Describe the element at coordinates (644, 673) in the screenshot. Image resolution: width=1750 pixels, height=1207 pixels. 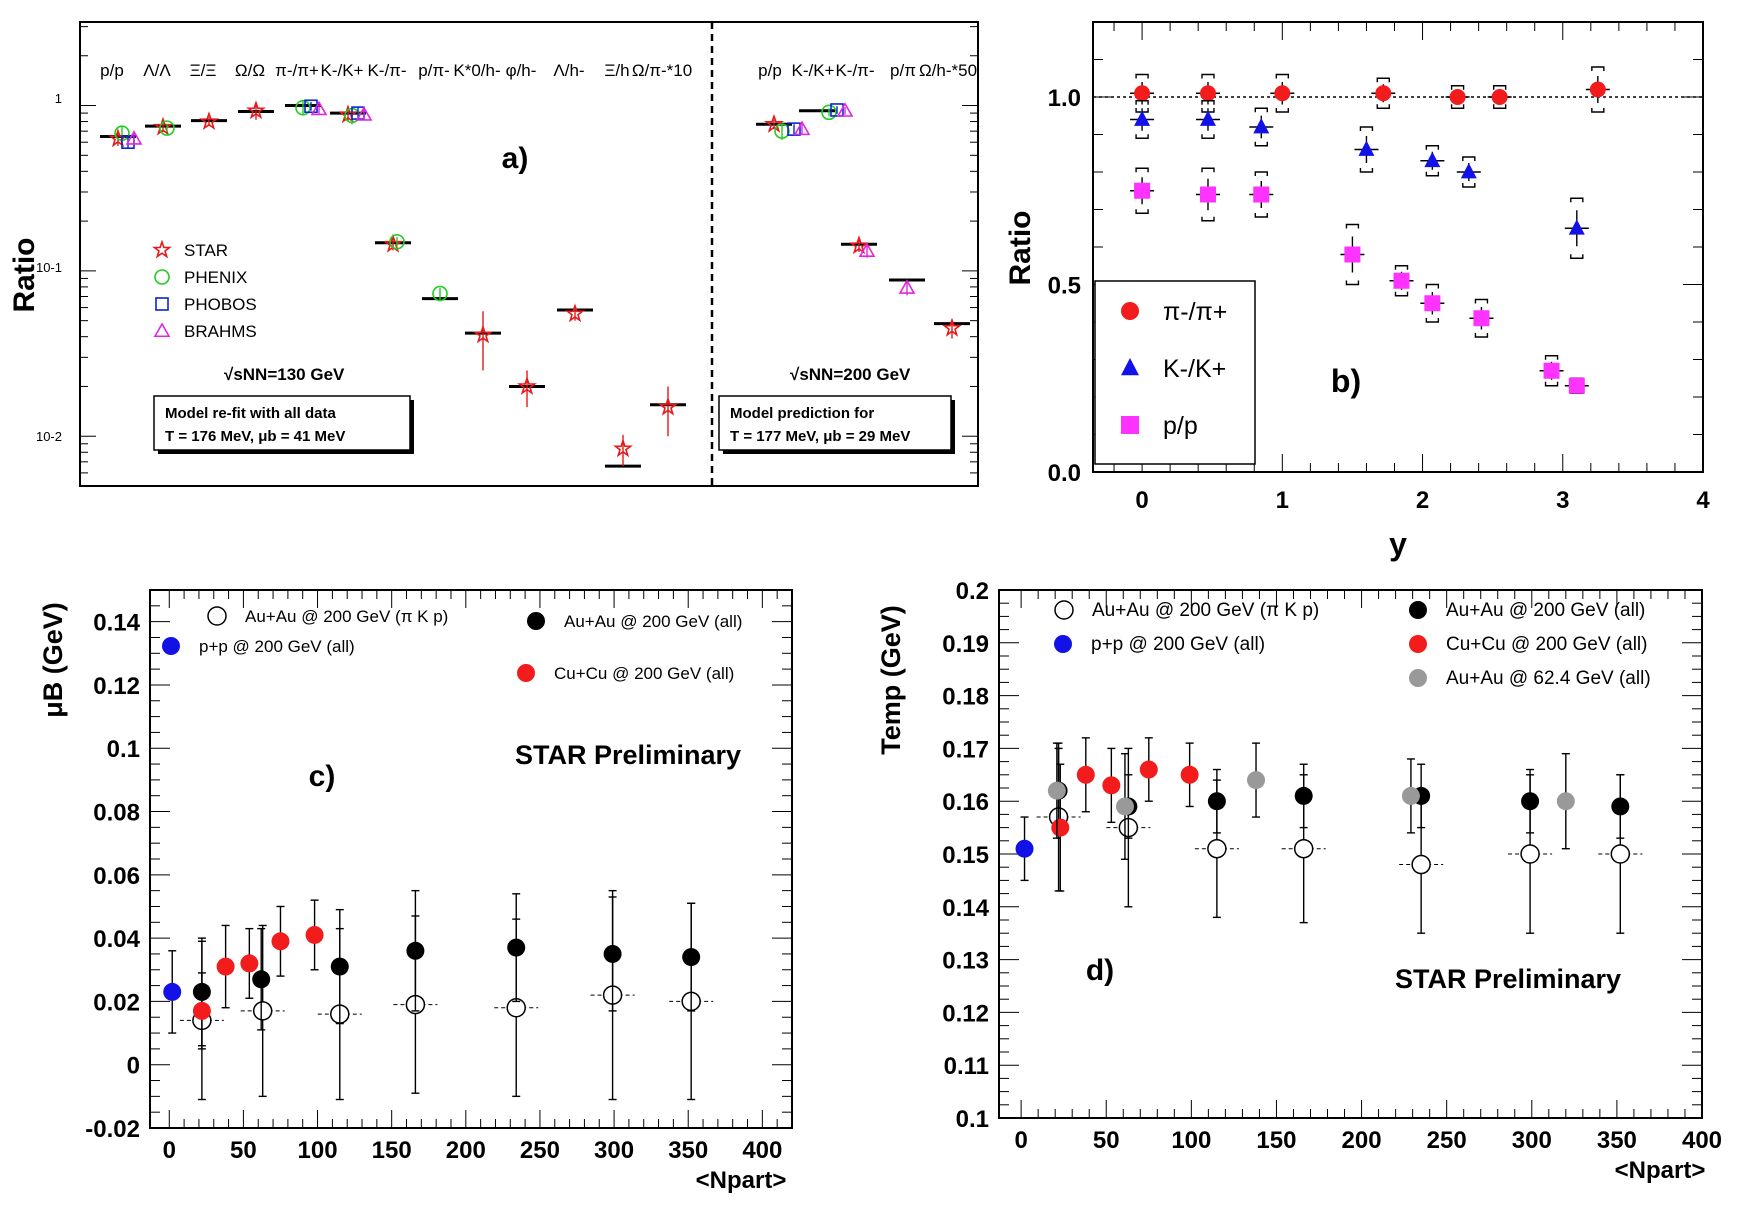
I see `pc-legend-label-3: Cu+Cu @ 200 GeV (all)` at that location.